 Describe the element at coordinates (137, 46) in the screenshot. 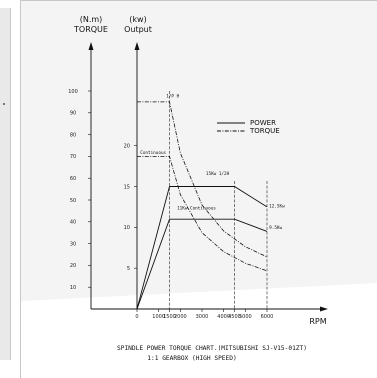

I see `power-axis-arrow` at that location.